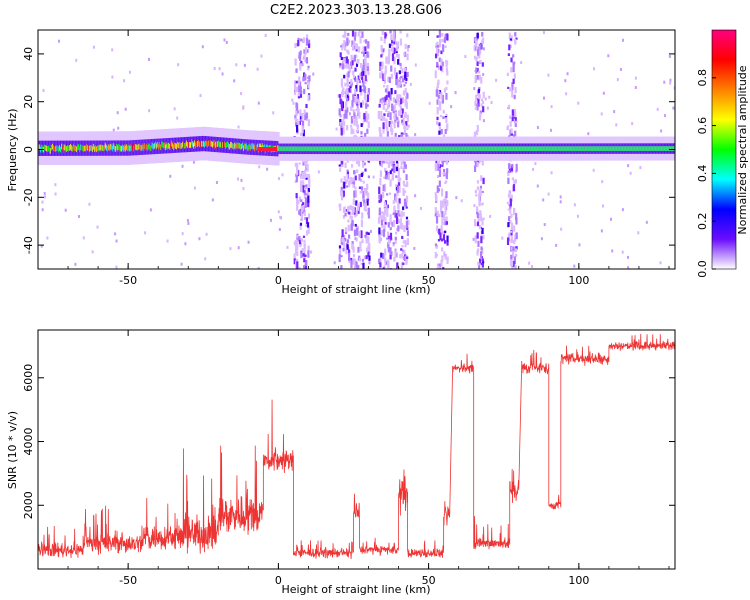  Describe the element at coordinates (702, 269) in the screenshot. I see `colorbar-tick-label: 0.0` at that location.